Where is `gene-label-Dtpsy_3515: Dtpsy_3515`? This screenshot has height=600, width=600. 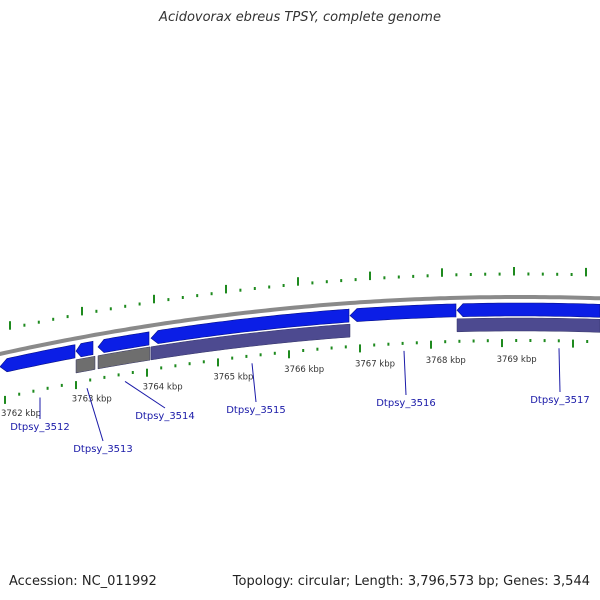 gene-label-Dtpsy_3515: Dtpsy_3515 is located at coordinates (256, 410).